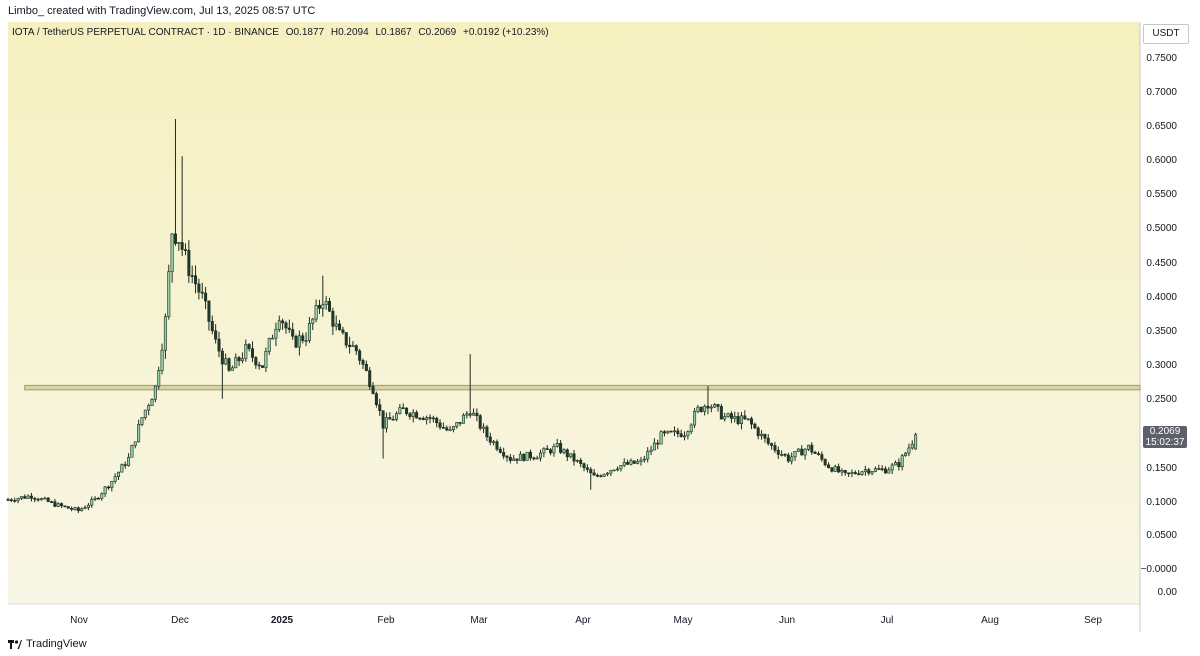 The height and width of the screenshot is (656, 1200). I want to click on x-tick-label: Jul, so click(887, 620).